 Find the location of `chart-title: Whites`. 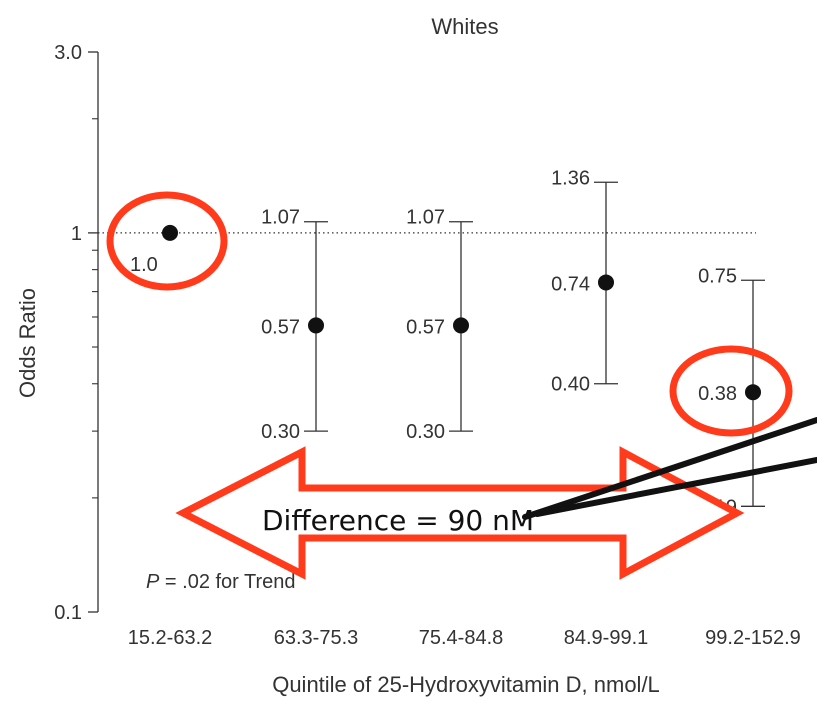

chart-title: Whites is located at coordinates (464, 26).